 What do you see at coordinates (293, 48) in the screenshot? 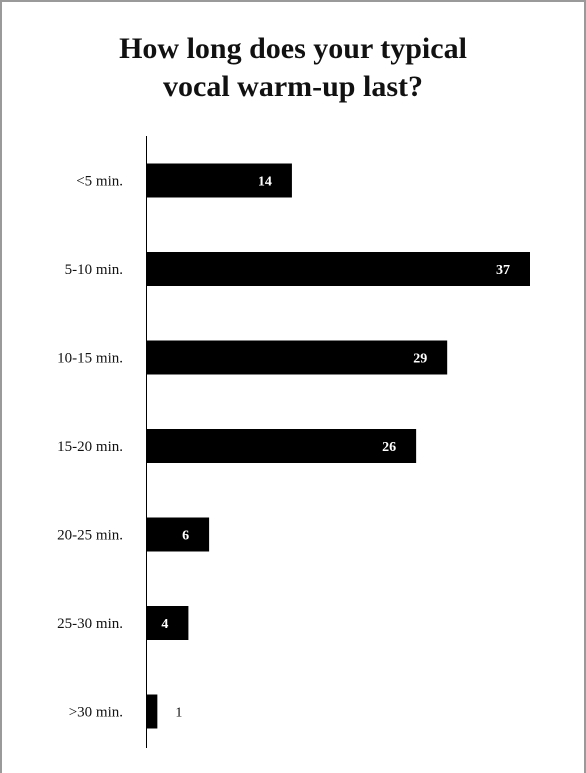
I see `chart-title-line-1: How long does your typical` at bounding box center [293, 48].